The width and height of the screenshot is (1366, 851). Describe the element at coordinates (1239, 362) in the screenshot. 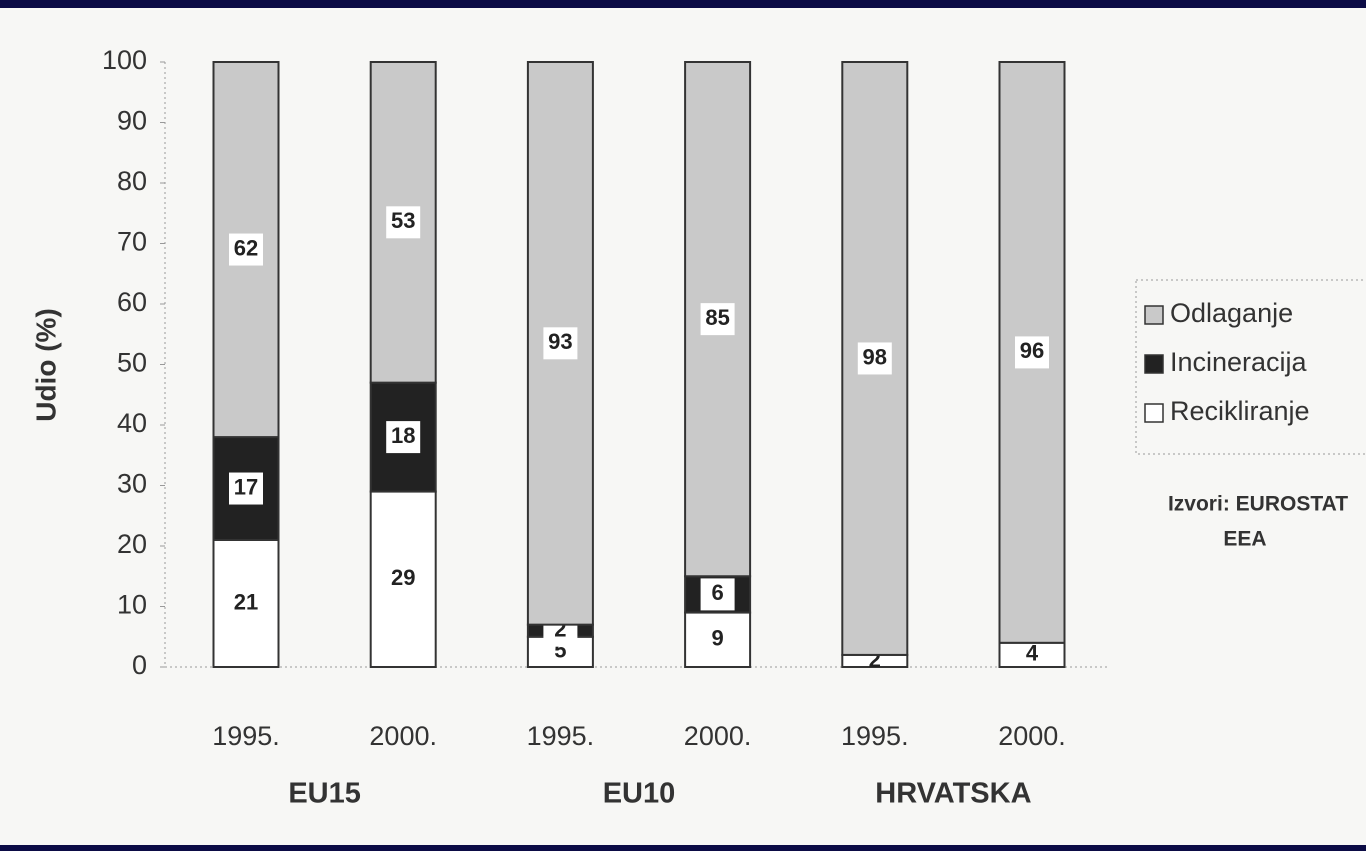

I see `legend-label: Incineracija` at that location.